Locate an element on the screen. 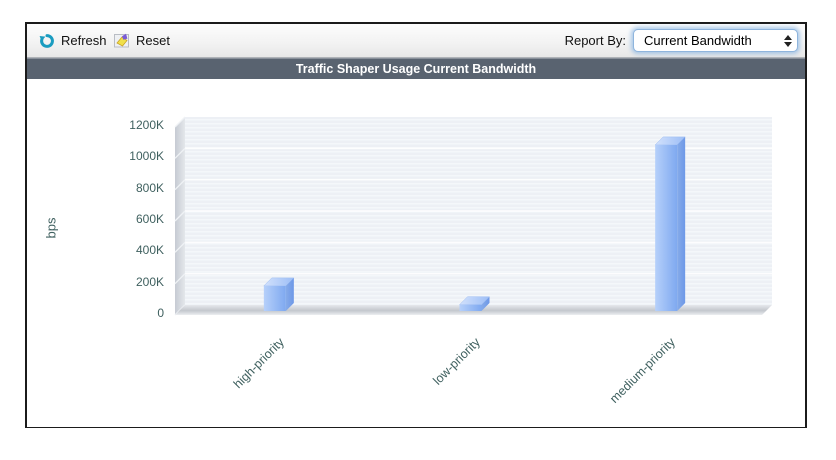 The width and height of the screenshot is (836, 460). y-tick-label: 200K is located at coordinates (149, 281).